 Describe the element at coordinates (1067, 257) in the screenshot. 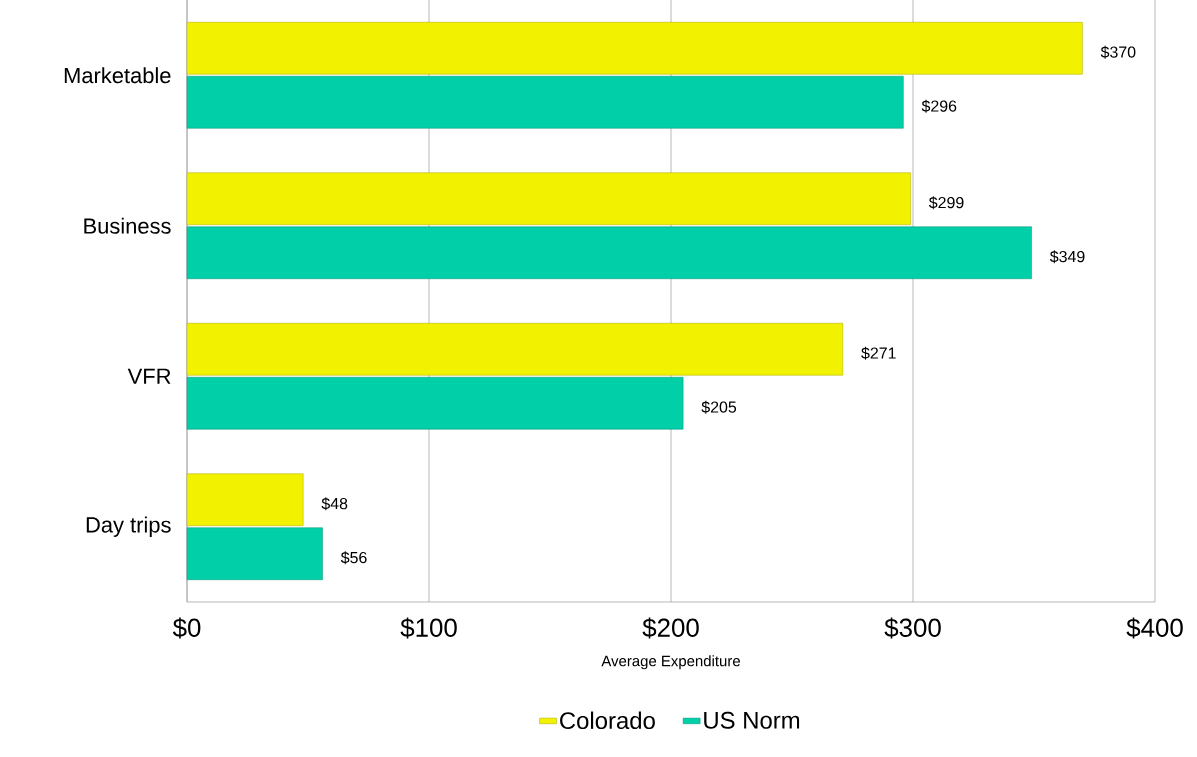

I see `data-label: $349` at that location.